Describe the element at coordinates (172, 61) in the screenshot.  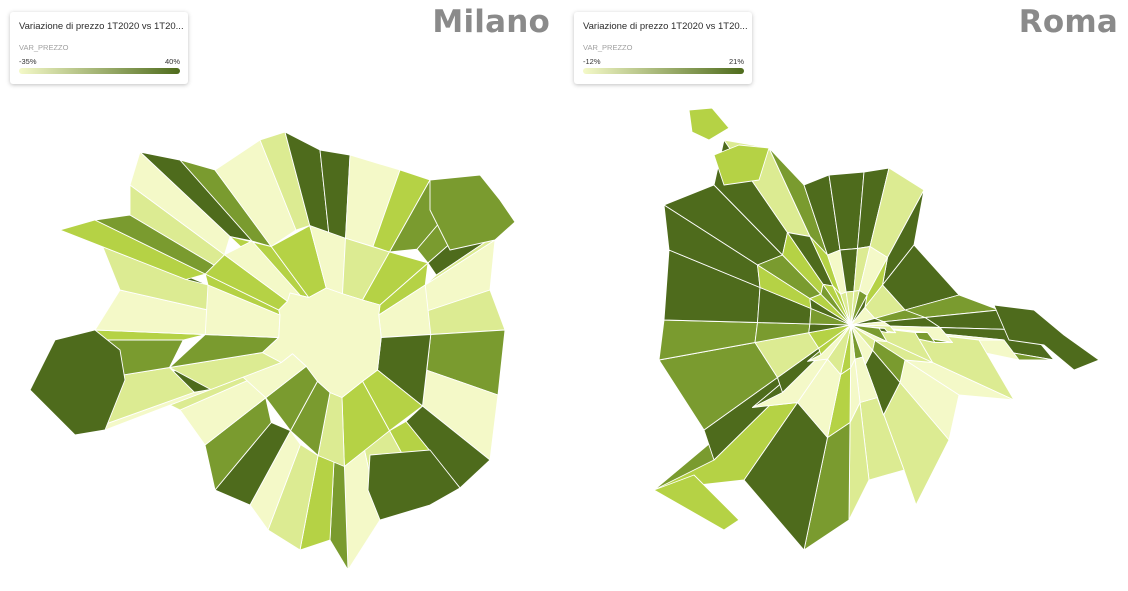
I see `legend-max-label: 40%` at that location.